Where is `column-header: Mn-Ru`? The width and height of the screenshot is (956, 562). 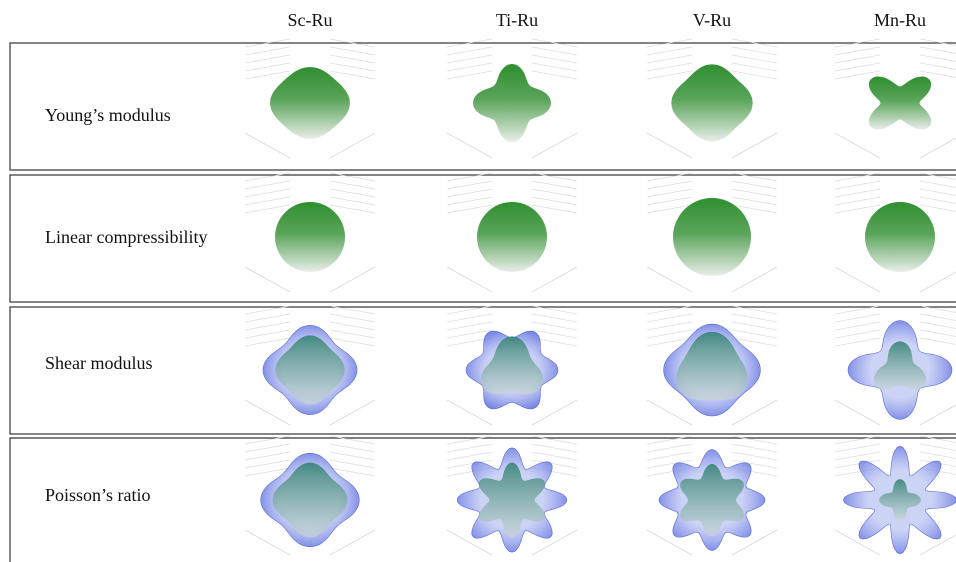
column-header: Mn-Ru is located at coordinates (900, 20).